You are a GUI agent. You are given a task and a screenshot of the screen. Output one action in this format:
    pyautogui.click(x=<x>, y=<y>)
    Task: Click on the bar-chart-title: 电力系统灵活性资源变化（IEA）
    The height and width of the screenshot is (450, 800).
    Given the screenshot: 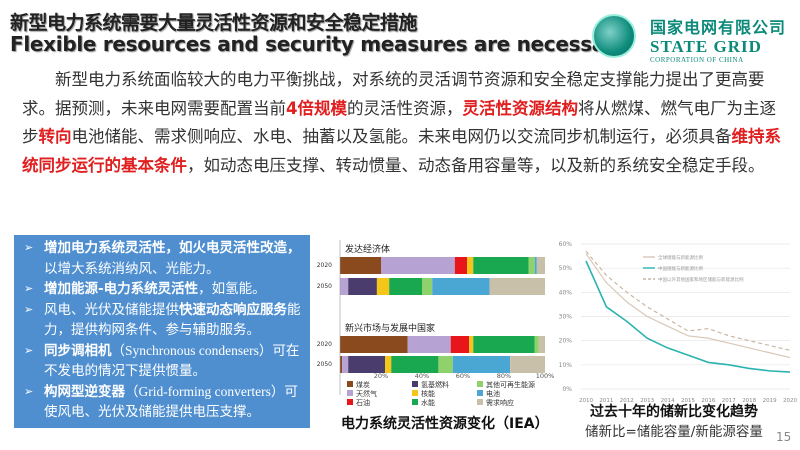 What is the action you would take?
    pyautogui.click(x=445, y=424)
    